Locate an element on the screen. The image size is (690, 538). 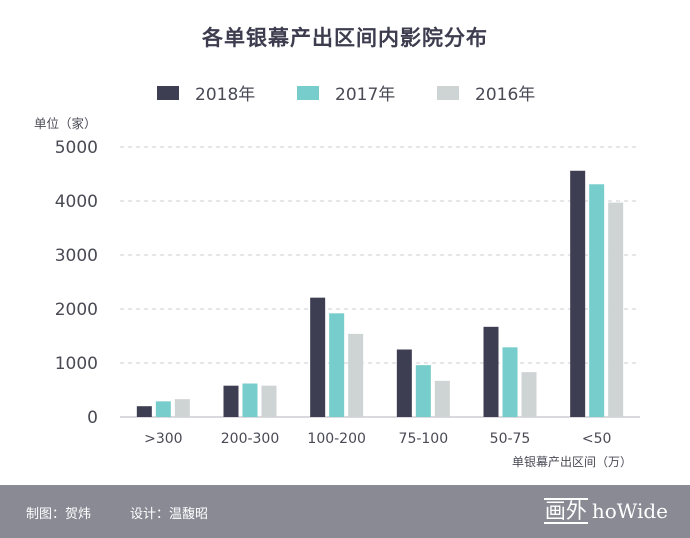
legend-item-2017: 2017年 is located at coordinates (346, 92).